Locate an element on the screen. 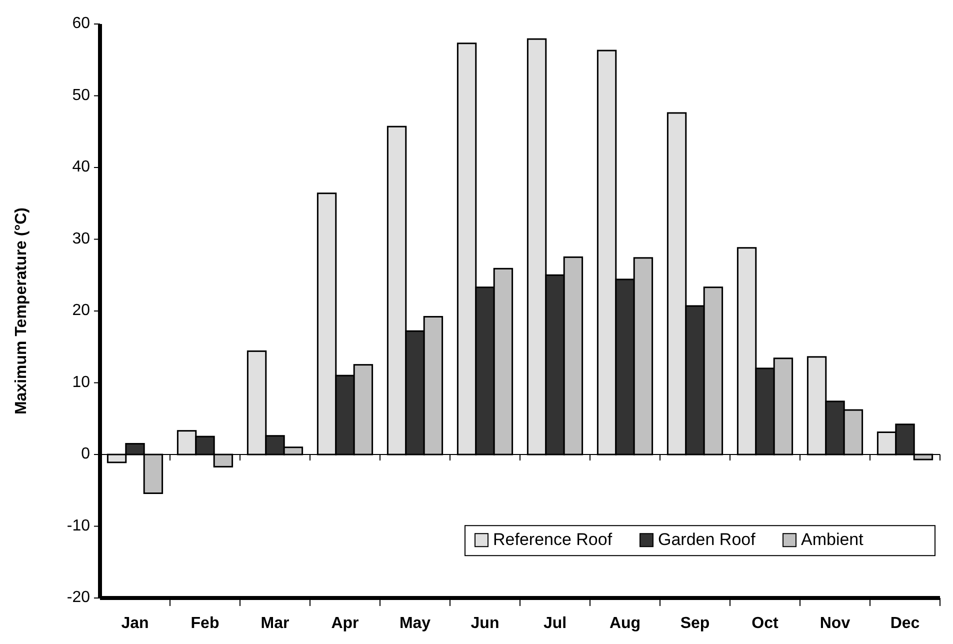  x-tick-label: Dec is located at coordinates (905, 623).